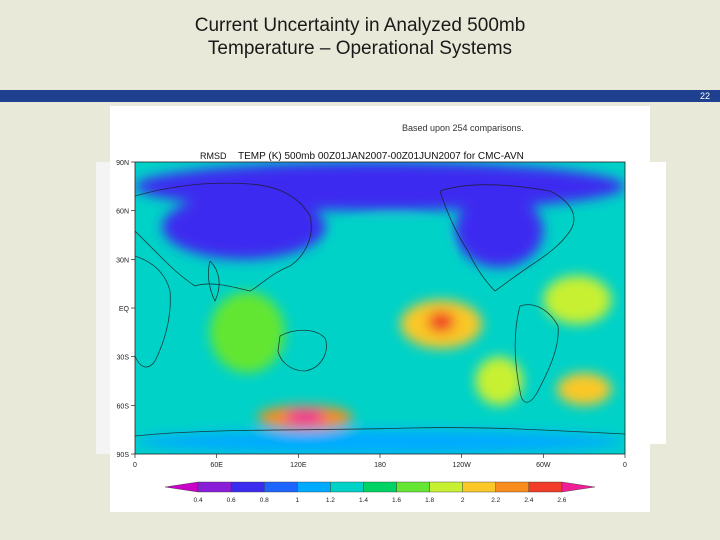 The height and width of the screenshot is (540, 720). Describe the element at coordinates (528, 500) in the screenshot. I see `colorbar-level-label: 2.4` at that location.